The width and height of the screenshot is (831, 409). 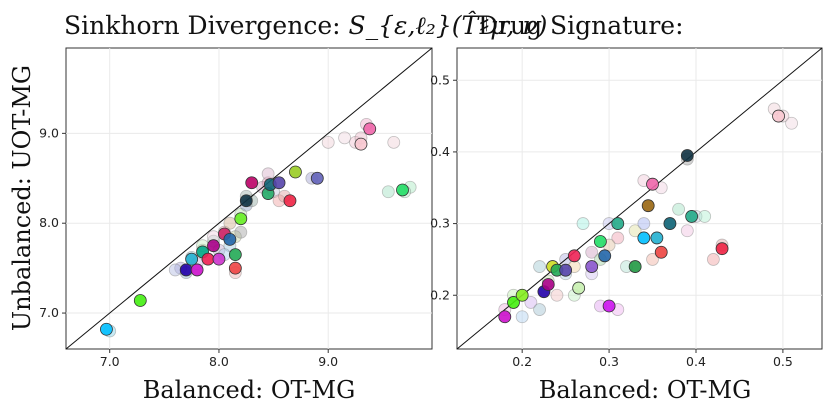 What do you see at coordinates (49, 222) in the screenshot?
I see `y-tick-label: 8.0` at bounding box center [49, 222].